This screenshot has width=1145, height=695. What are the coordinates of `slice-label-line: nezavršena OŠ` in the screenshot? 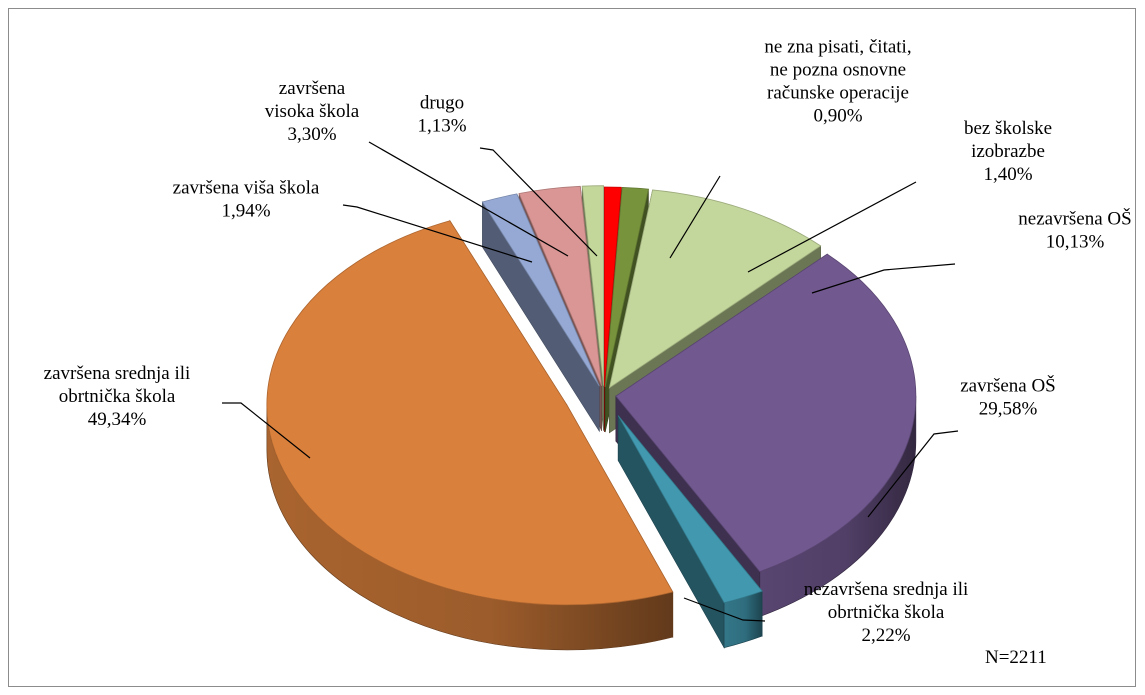 It's located at (1074, 219).